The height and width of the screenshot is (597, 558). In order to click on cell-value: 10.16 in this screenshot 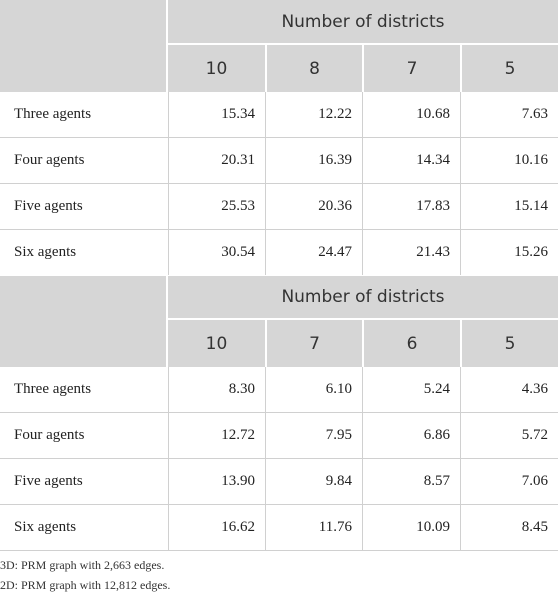, I will do `click(509, 161)`.